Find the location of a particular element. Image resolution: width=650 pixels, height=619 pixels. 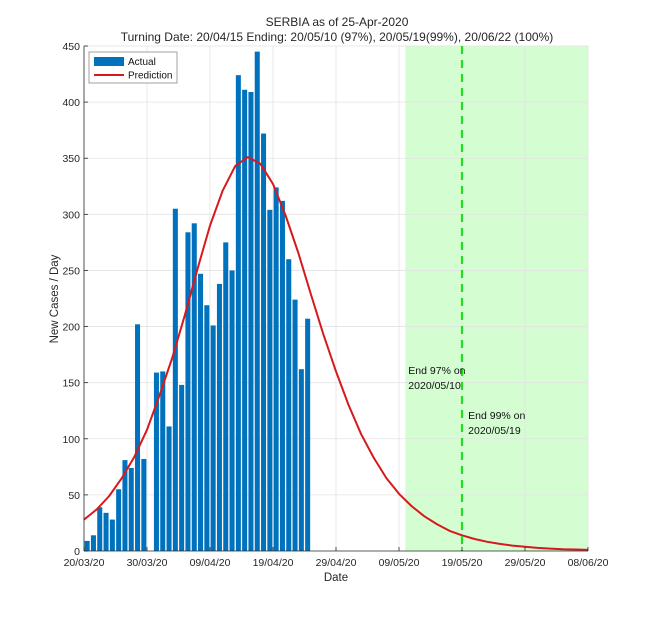

x-tick-label: 09/04/20 is located at coordinates (210, 563).